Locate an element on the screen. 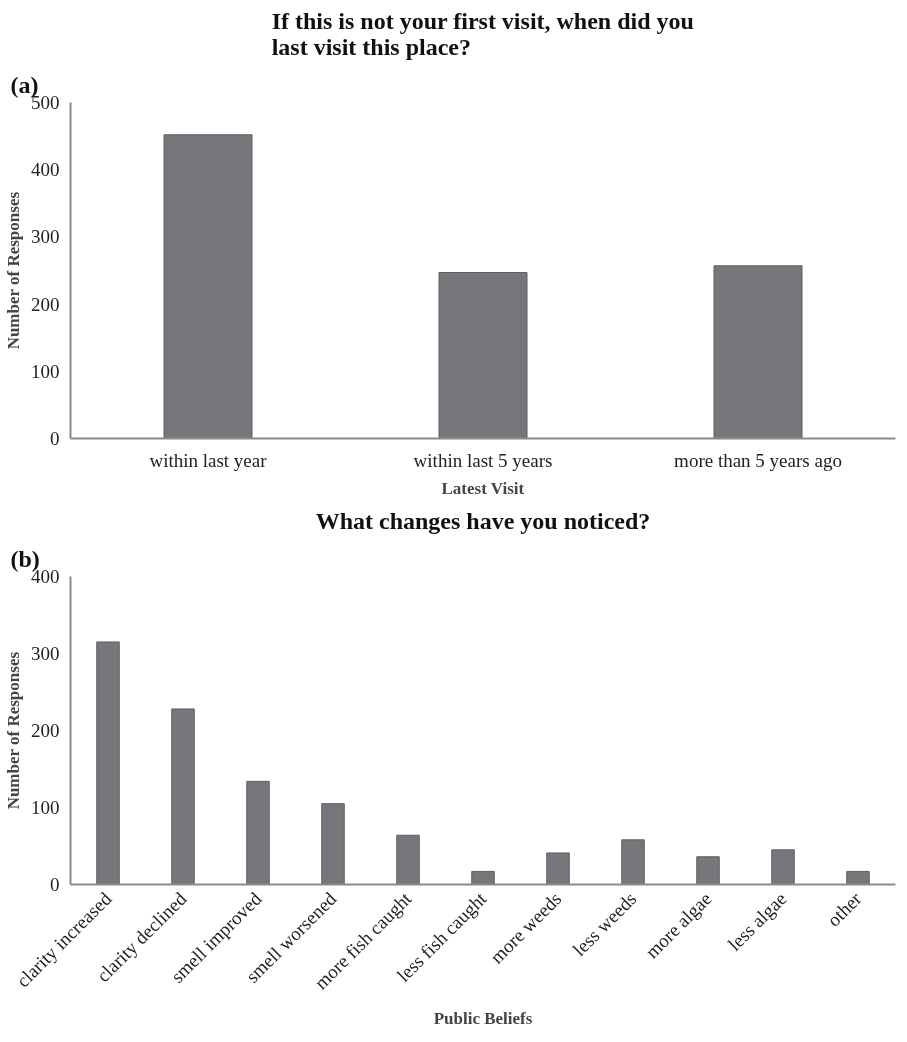  x-tick-label: more algae is located at coordinates (678, 925).